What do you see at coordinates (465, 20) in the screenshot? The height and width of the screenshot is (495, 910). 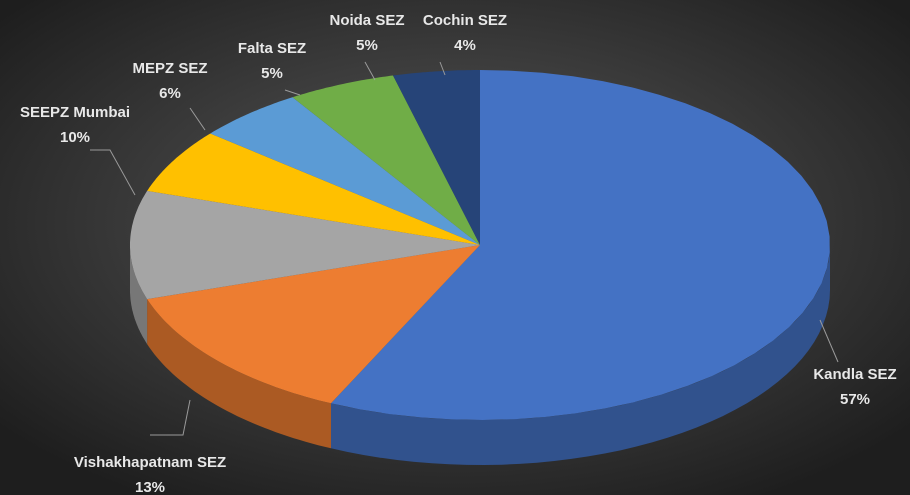 I see `category-label: Cochin SEZ` at bounding box center [465, 20].